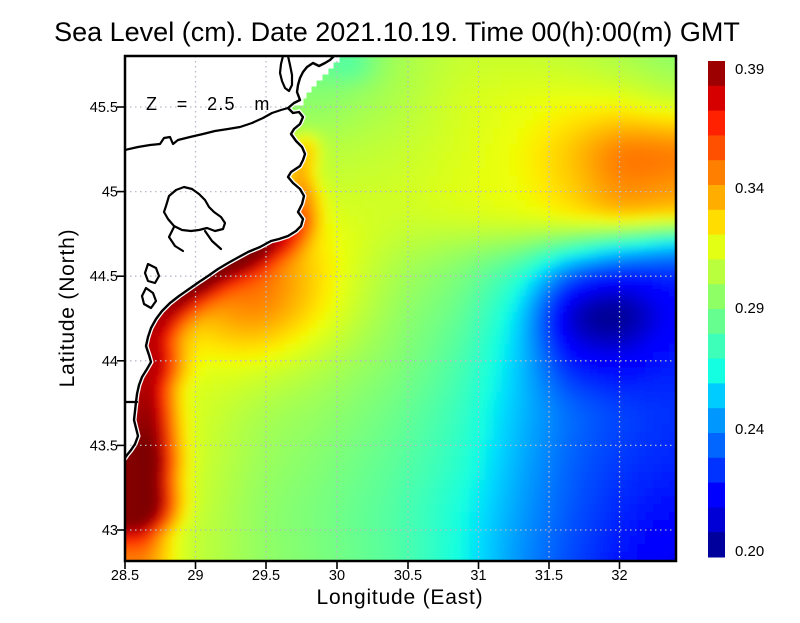  Describe the element at coordinates (110, 362) in the screenshot. I see `svg-text: 44` at that location.